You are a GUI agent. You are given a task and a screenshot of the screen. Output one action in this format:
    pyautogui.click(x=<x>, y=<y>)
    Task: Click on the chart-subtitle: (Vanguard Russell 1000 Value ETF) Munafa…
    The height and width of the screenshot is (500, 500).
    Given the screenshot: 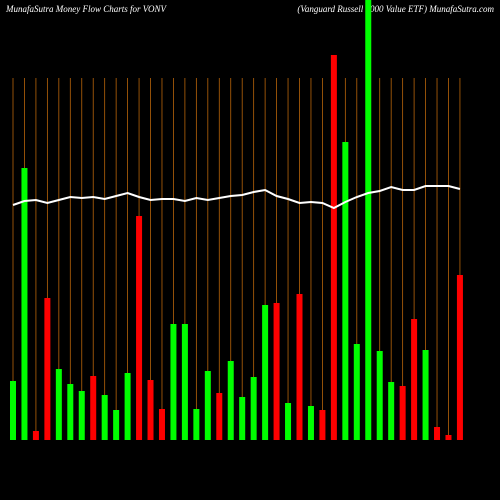 What is the action you would take?
    pyautogui.click(x=395, y=9)
    